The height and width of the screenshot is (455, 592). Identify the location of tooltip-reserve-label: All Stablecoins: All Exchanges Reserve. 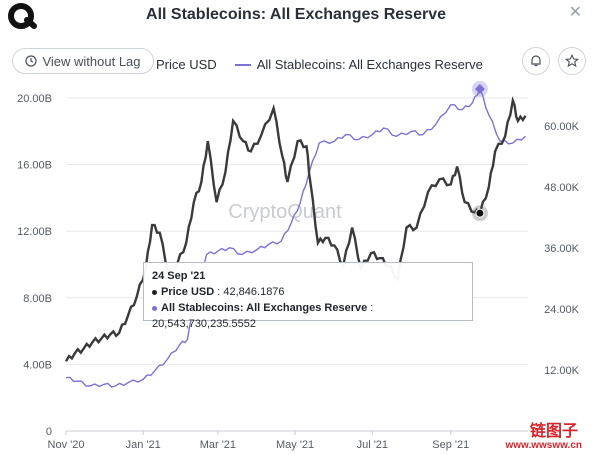
(264, 308).